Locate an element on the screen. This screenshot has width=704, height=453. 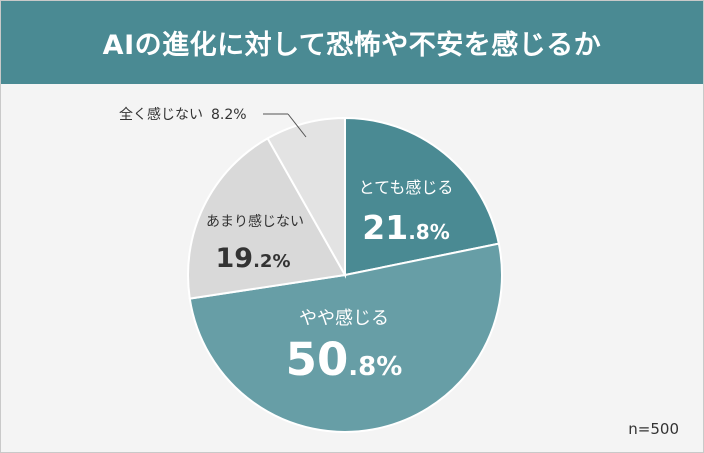
slice-label-notmuch: あまり感じない is located at coordinates (255, 221).